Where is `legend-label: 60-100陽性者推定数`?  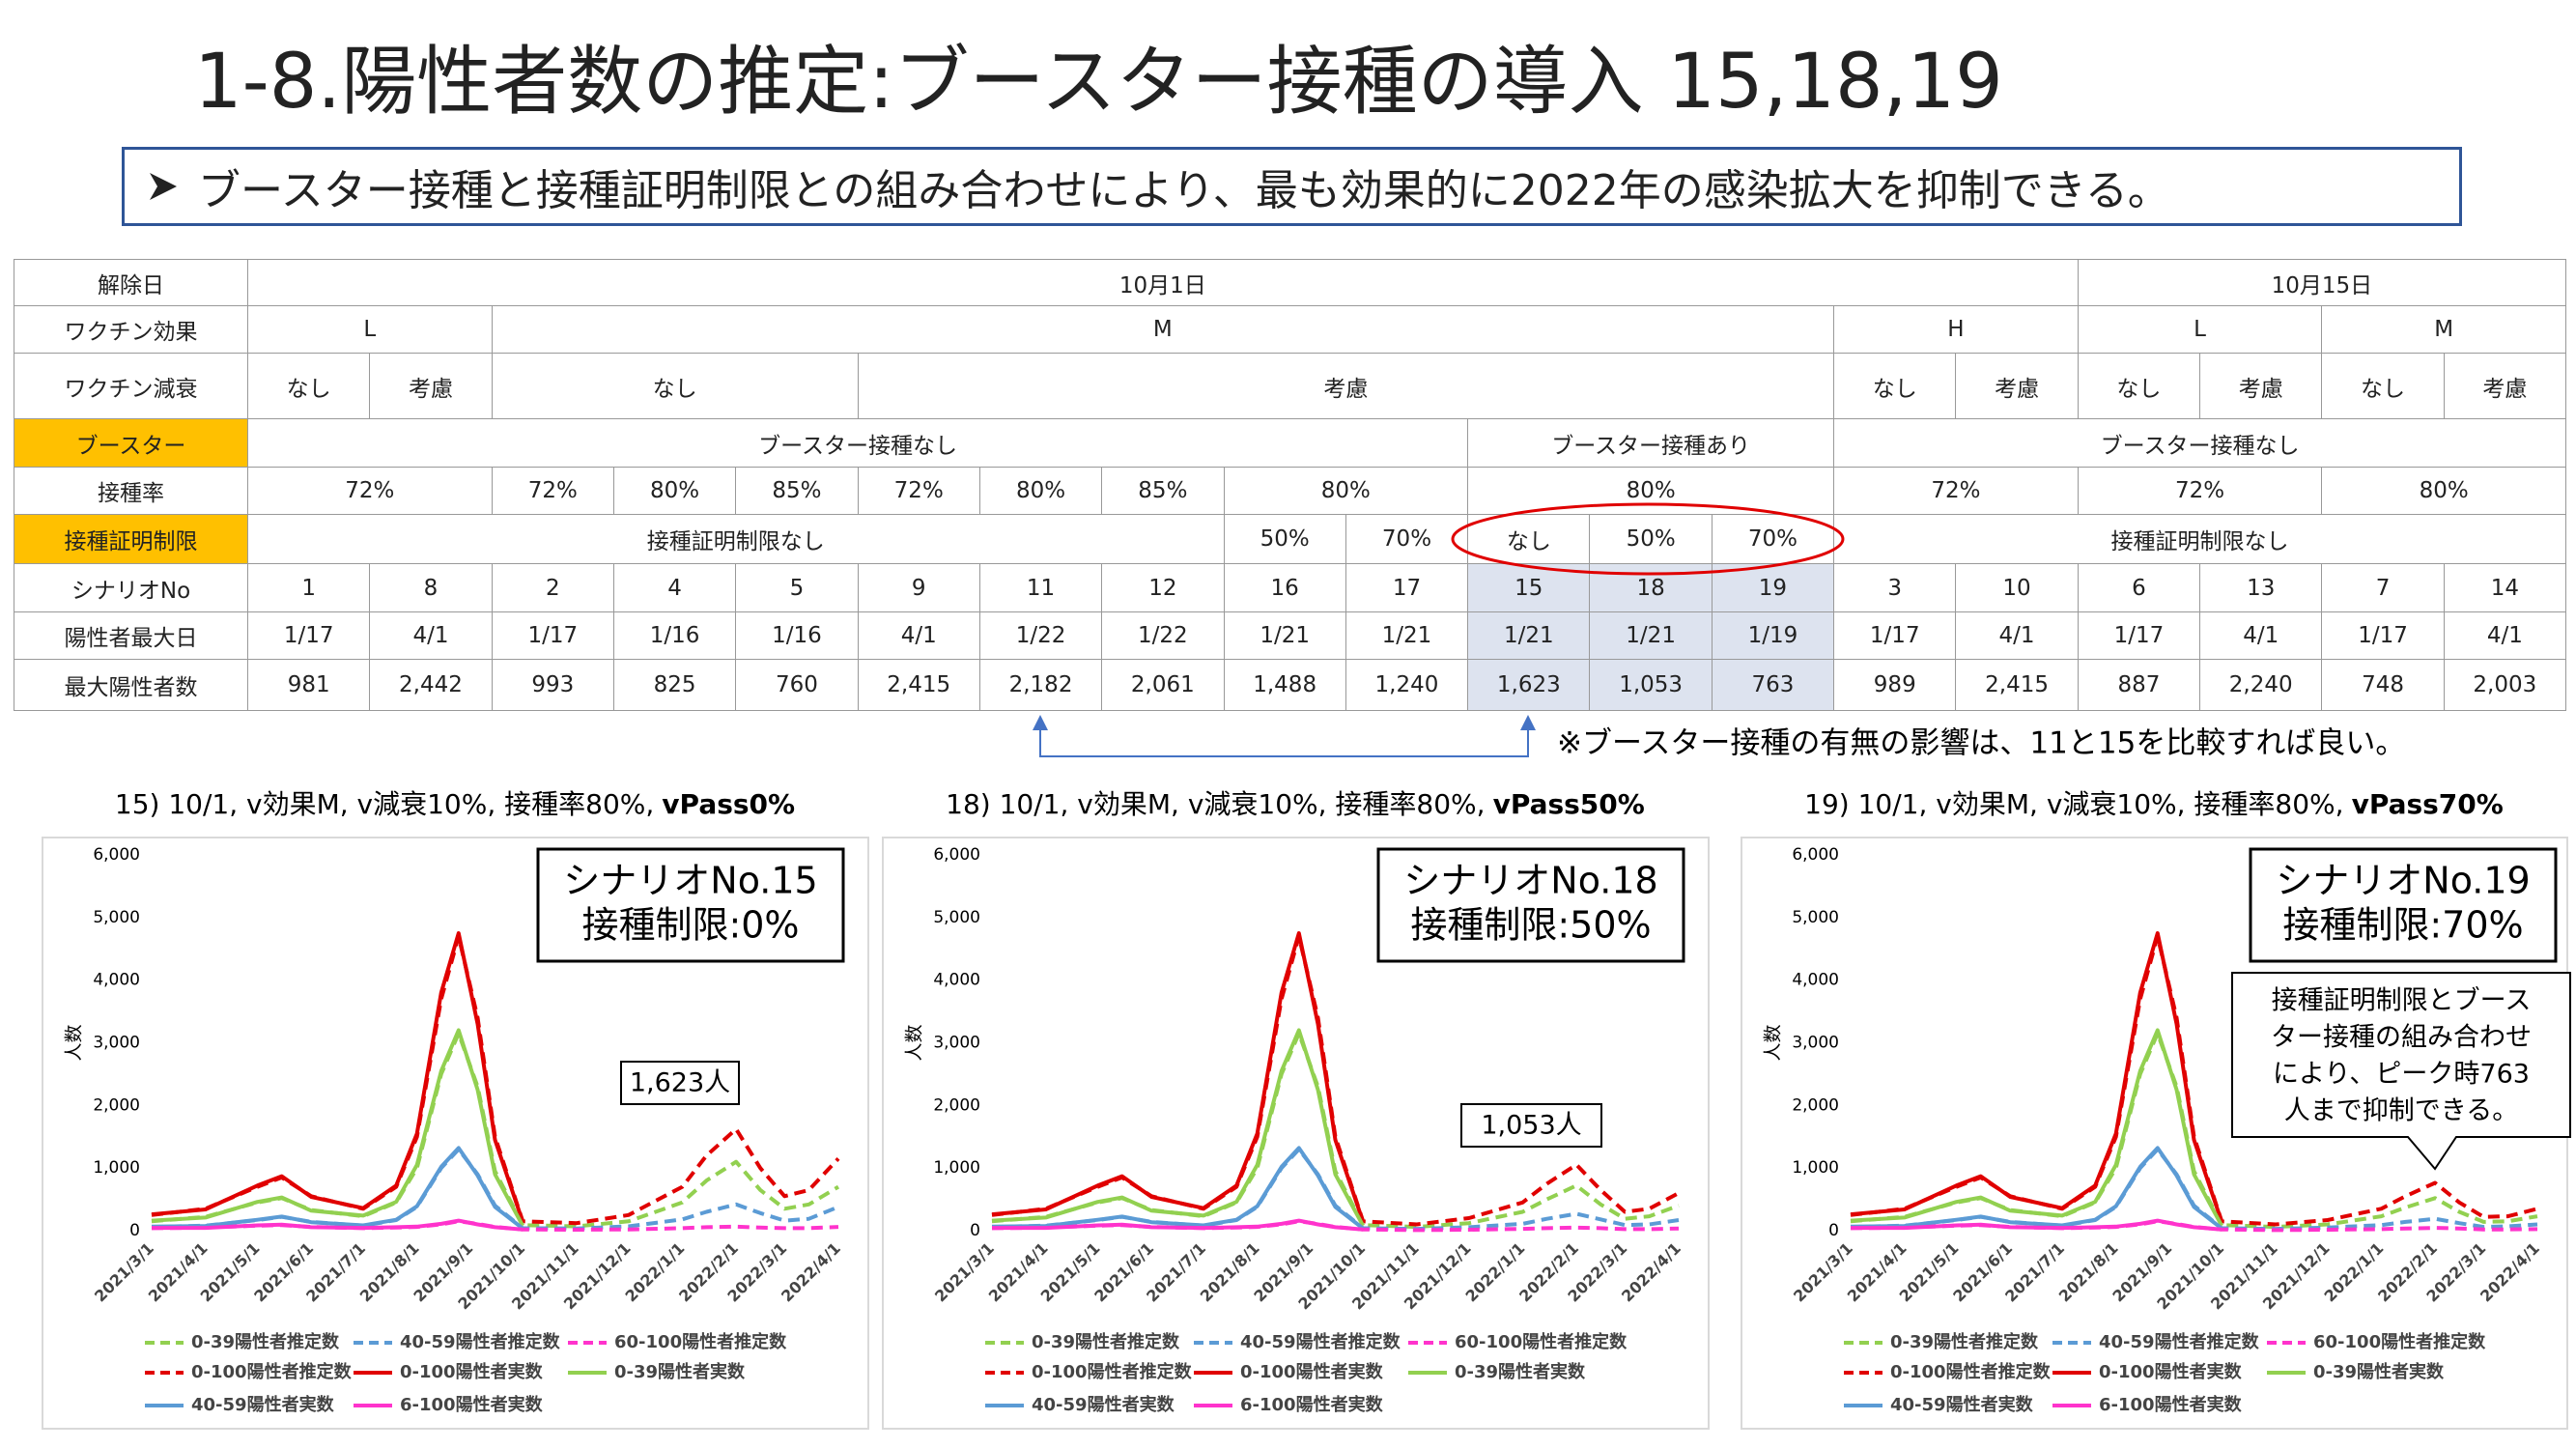 legend-label: 60-100陽性者推定数 is located at coordinates (700, 1341).